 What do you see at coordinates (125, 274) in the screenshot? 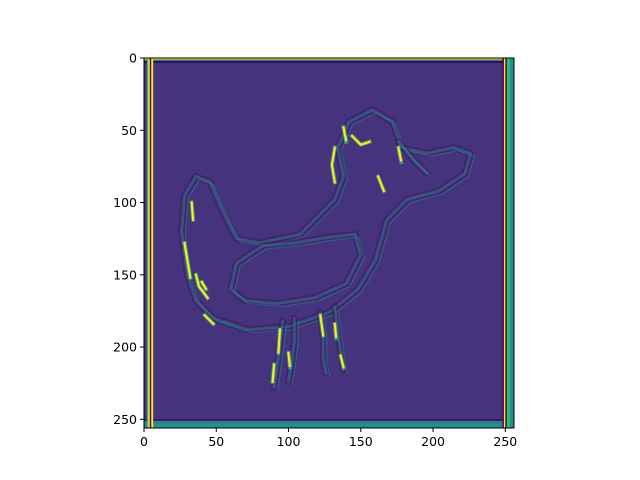
I see `y-tick-label-3: 150` at bounding box center [125, 274].